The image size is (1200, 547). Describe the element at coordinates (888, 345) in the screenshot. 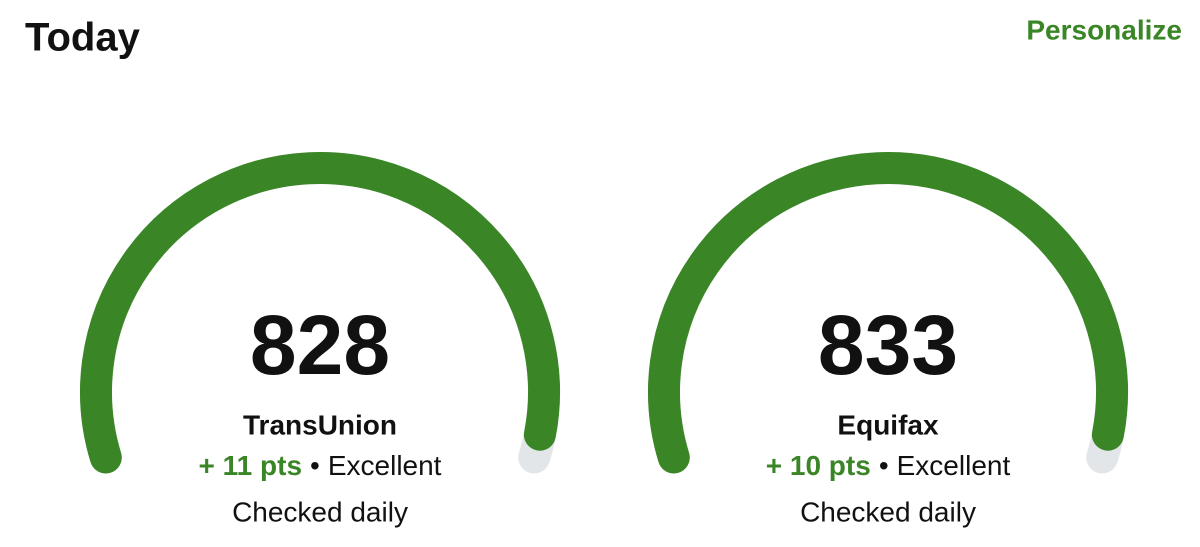

I see `credit-score: 833` at that location.